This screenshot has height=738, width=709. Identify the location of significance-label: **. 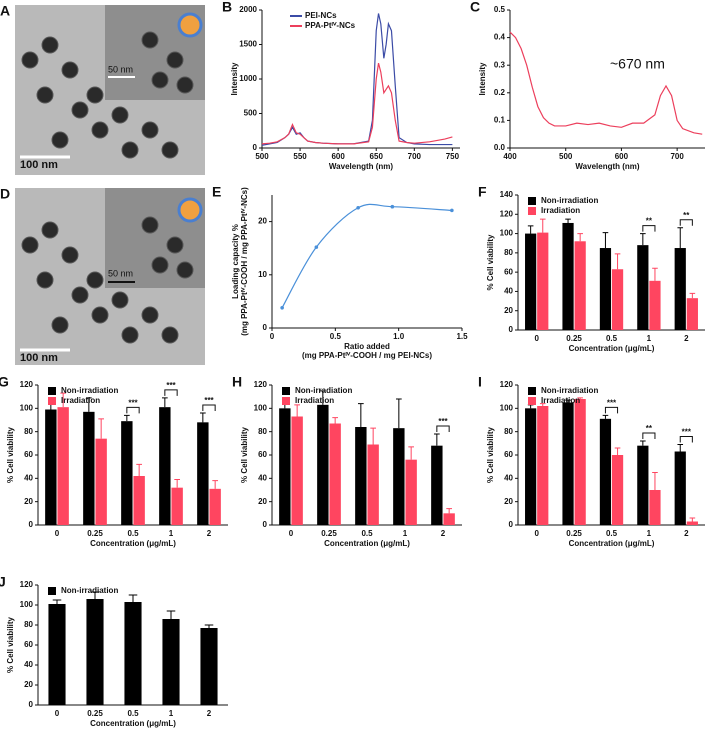
(649, 428).